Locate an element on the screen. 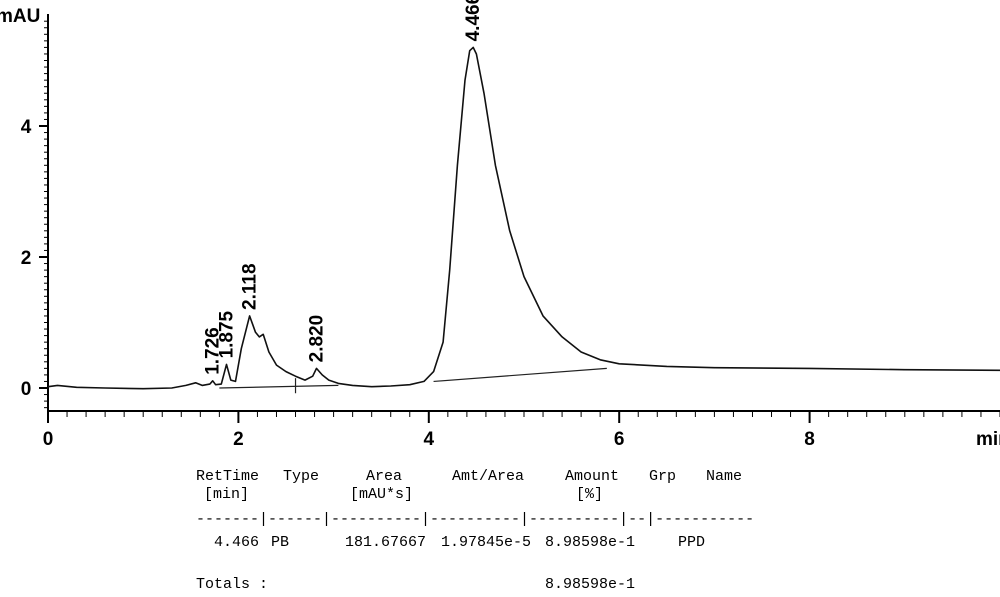 The image size is (1000, 597). x-tick-label: 4 is located at coordinates (429, 439).